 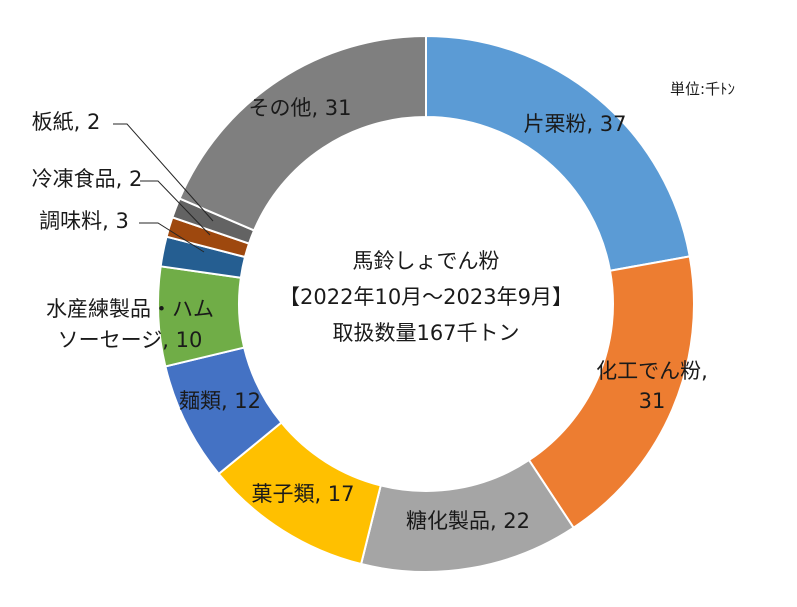 I want to click on center-title-line2: 【2022年10月～2023年9月】, so click(x=426, y=297).